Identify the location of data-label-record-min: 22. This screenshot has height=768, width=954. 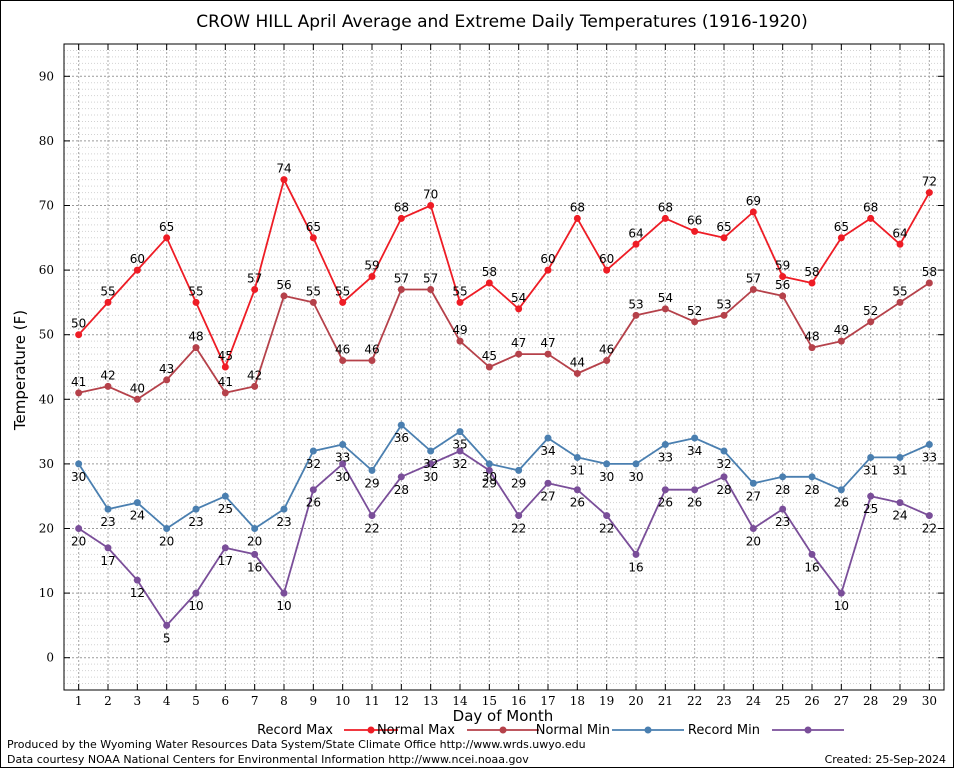
(371, 529).